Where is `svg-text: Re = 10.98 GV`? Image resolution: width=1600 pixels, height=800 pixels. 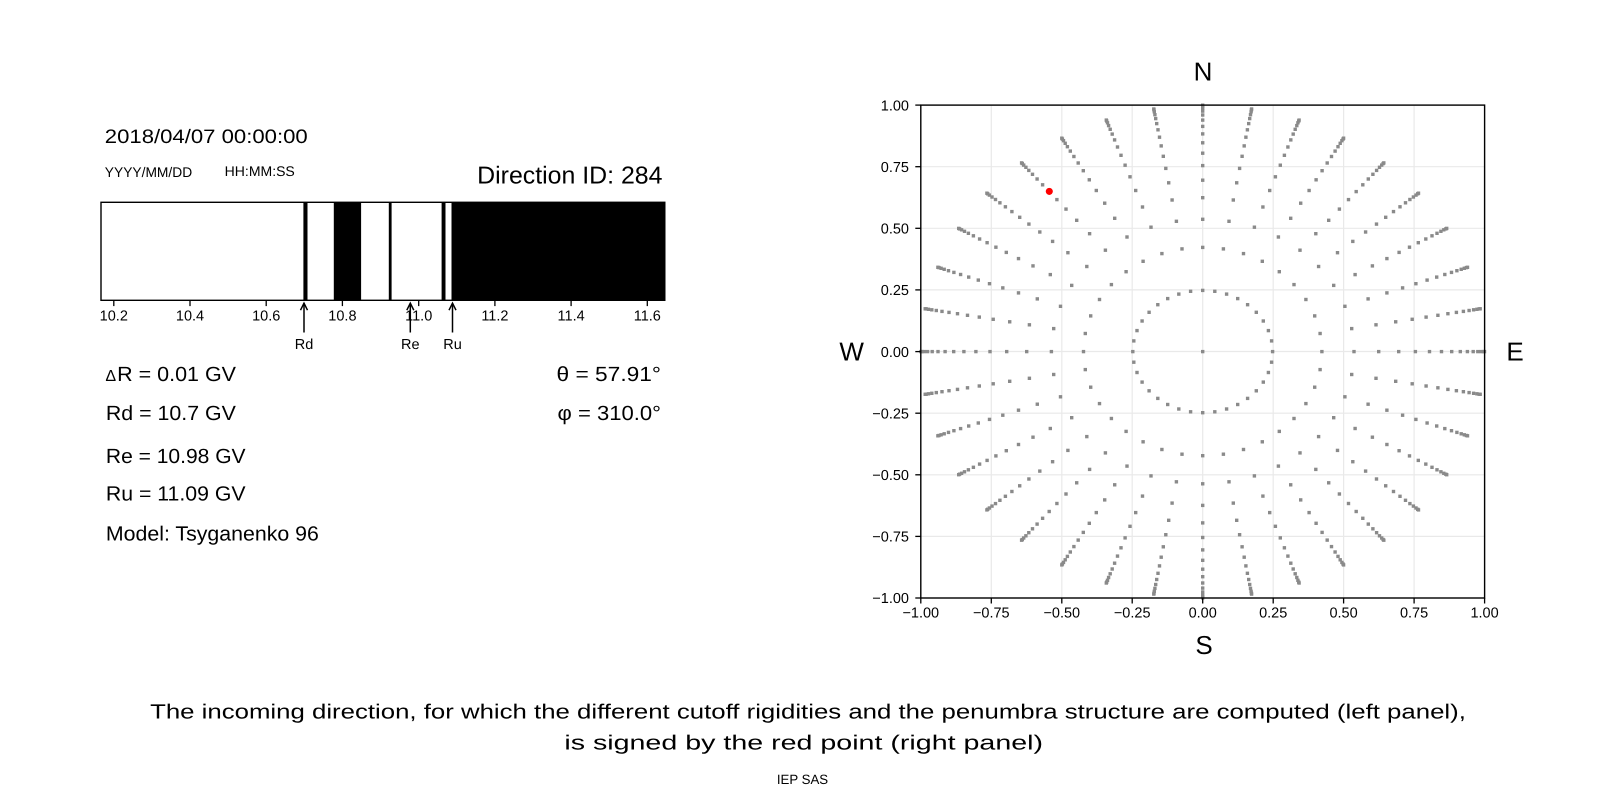 svg-text: Re = 10.98 GV is located at coordinates (176, 456).